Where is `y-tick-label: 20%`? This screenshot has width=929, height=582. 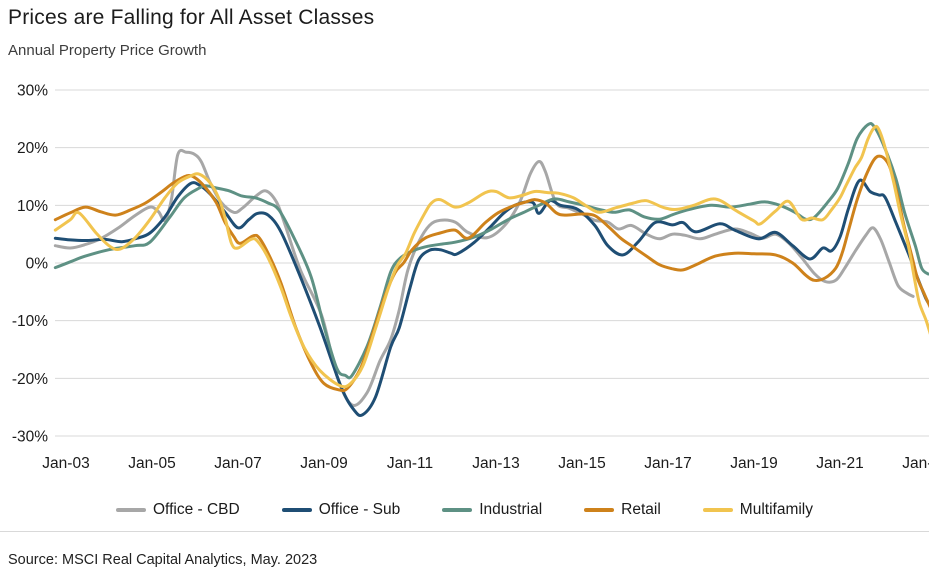
y-tick-label: 20% is located at coordinates (32, 148).